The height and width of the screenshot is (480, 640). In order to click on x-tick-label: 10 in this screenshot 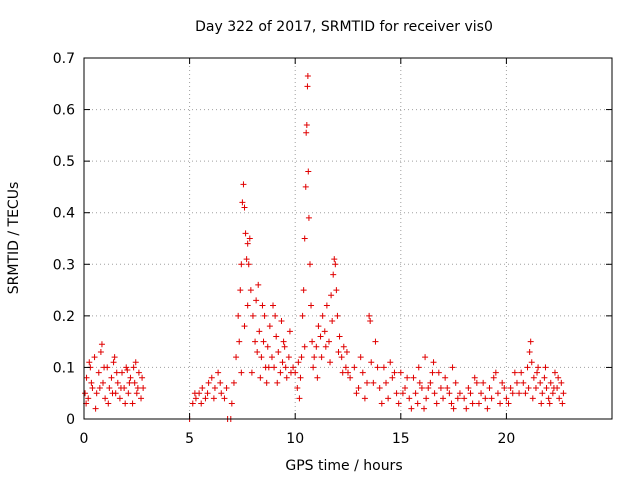, I will do `click(295, 439)`.